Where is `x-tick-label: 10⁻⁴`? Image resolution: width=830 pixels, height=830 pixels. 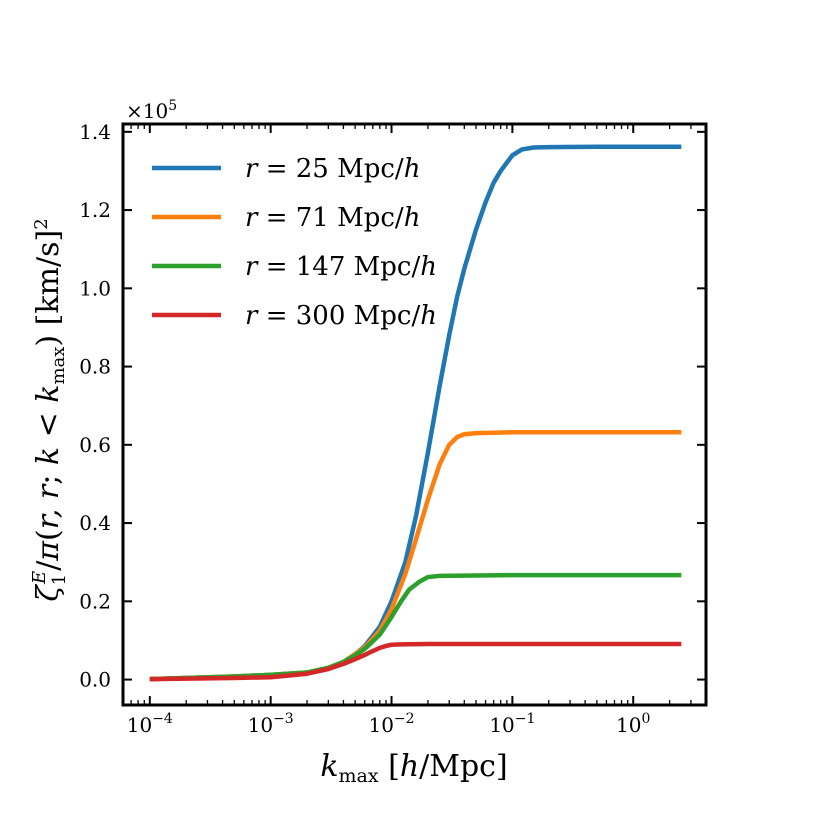
x-tick-label: 10⁻⁴ is located at coordinates (150, 724).